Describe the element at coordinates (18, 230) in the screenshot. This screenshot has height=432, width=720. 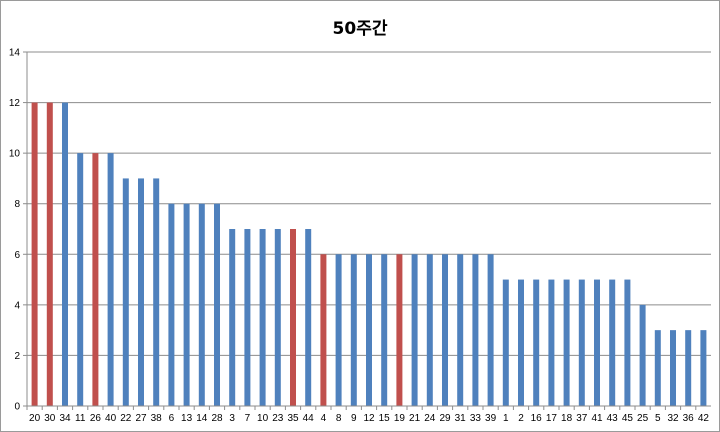
I see `y-axis-ticks: 0 2 4 6 8 10 12 14` at that location.